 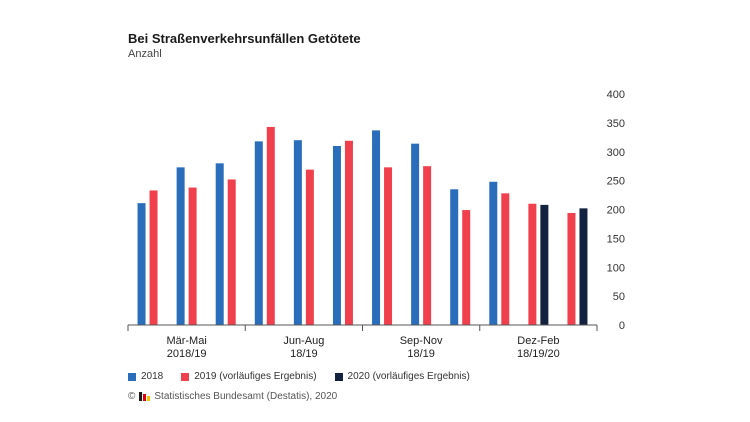 I want to click on legend-label-2019: 2019 (vorläufiges Ergebnis), so click(x=255, y=376).